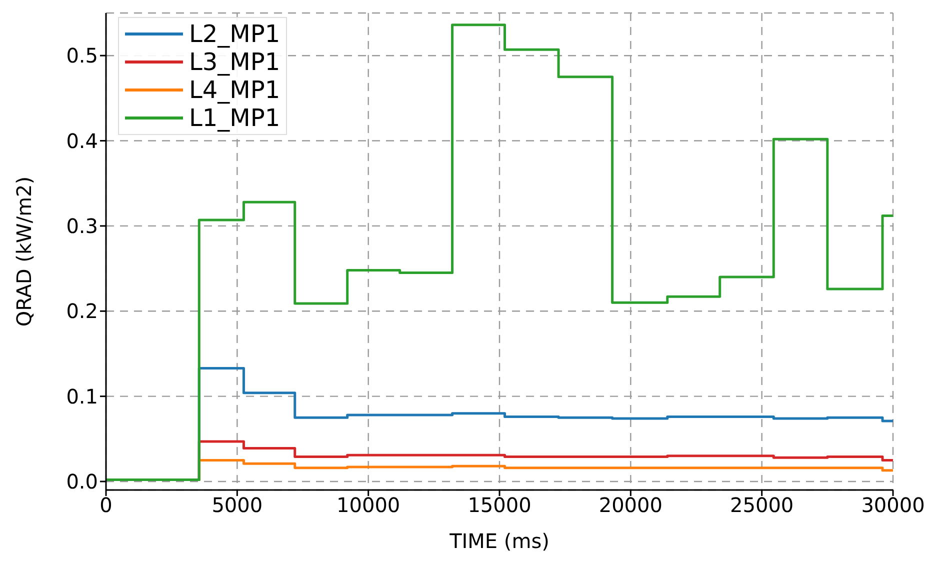 The image size is (937, 566). I want to click on legend-label: L3_MP1, so click(234, 62).